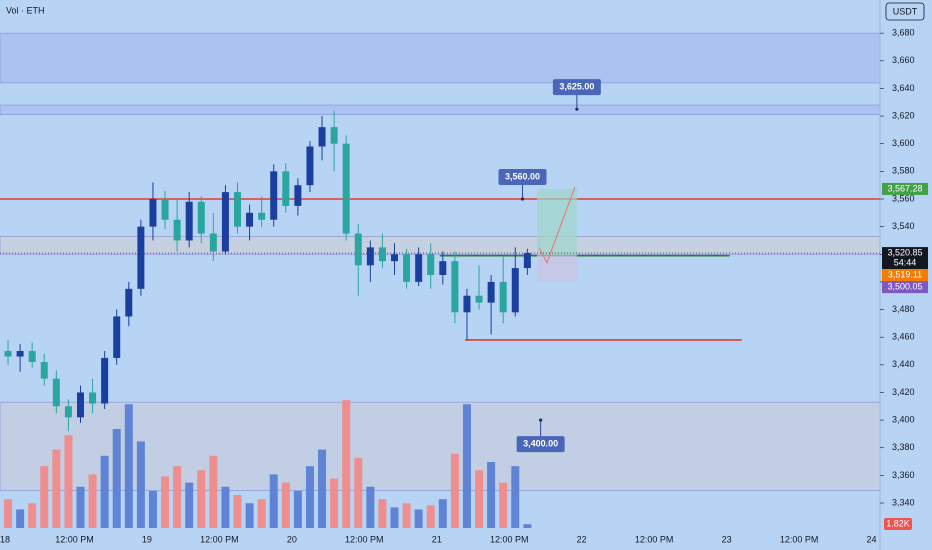  I want to click on y-tick-label: 3,620, so click(903, 115).